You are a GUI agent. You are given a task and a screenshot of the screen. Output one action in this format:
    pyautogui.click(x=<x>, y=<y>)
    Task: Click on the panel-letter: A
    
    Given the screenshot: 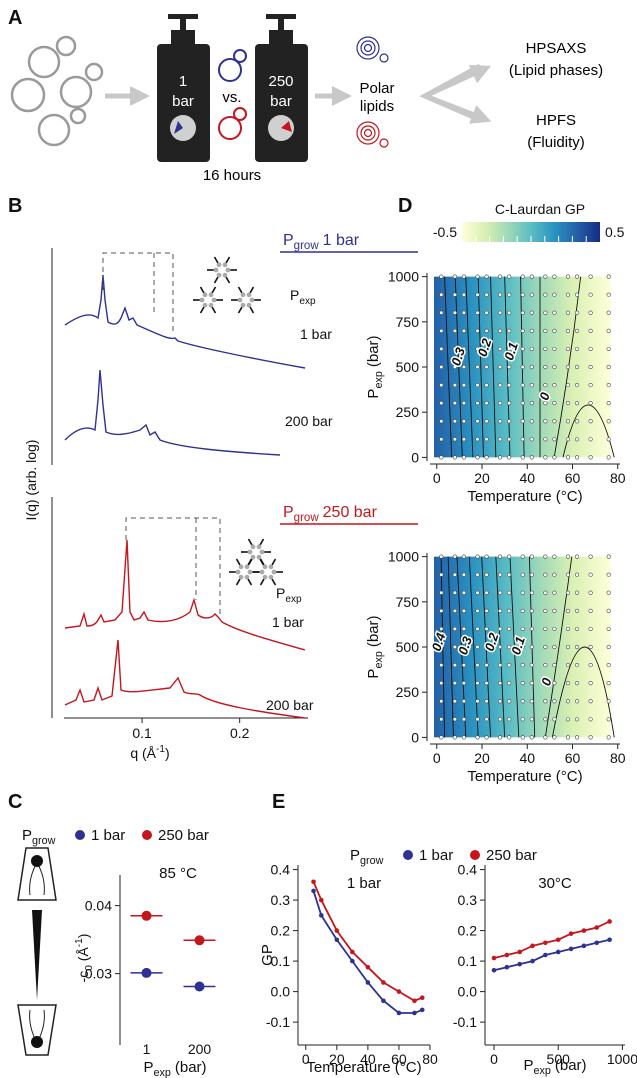 What is the action you would take?
    pyautogui.click(x=15, y=18)
    